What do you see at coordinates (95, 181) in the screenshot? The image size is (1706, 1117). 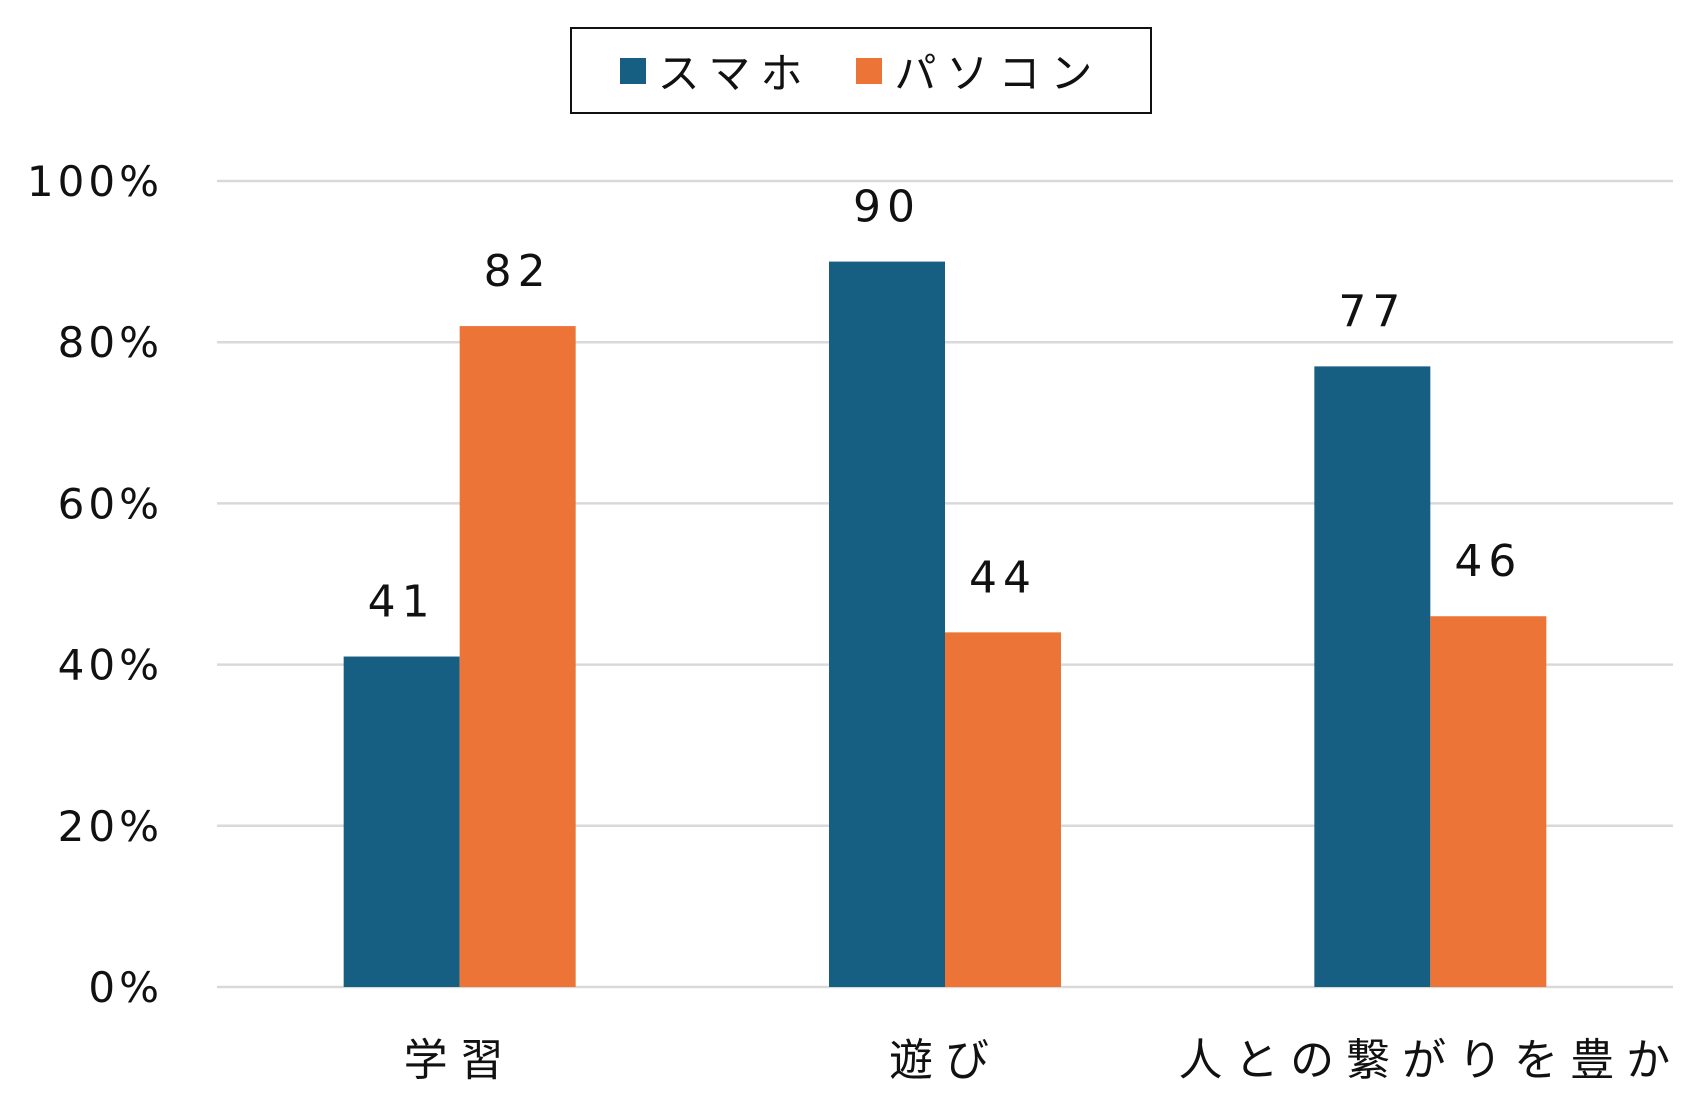 I see `y-tick-label: 100%` at bounding box center [95, 181].